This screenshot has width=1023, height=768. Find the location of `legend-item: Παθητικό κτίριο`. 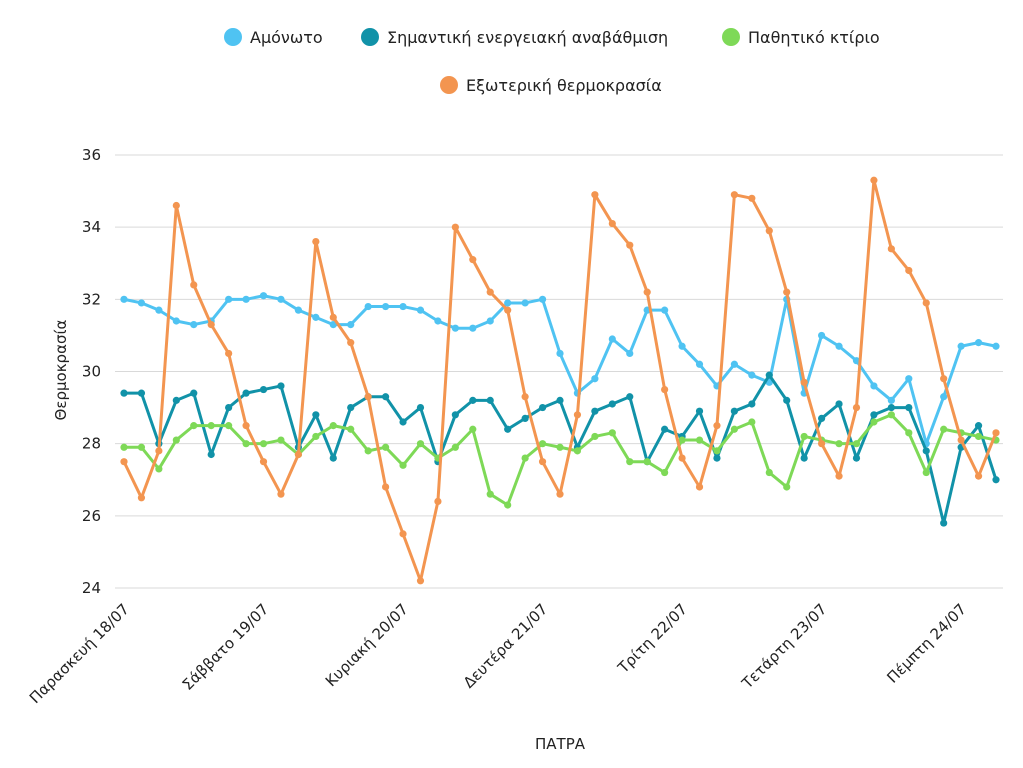

legend-item: Παθητικό κτίριο is located at coordinates (801, 37).